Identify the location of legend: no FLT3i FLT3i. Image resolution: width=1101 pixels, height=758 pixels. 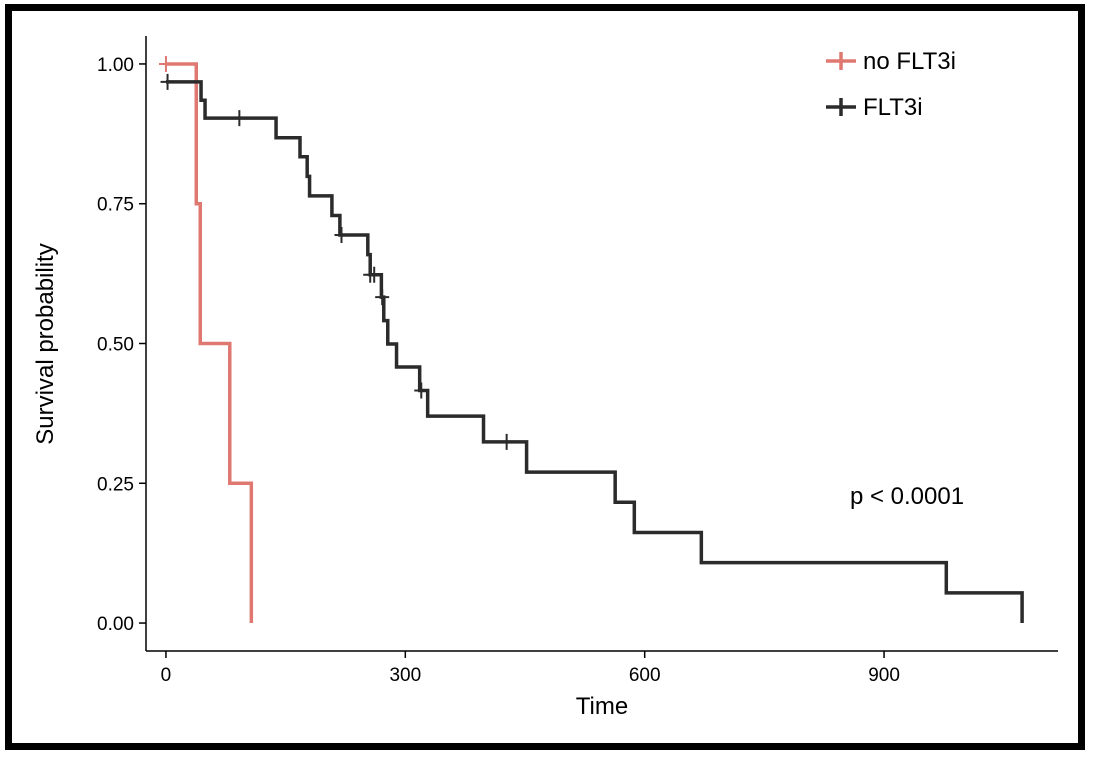
(891, 84).